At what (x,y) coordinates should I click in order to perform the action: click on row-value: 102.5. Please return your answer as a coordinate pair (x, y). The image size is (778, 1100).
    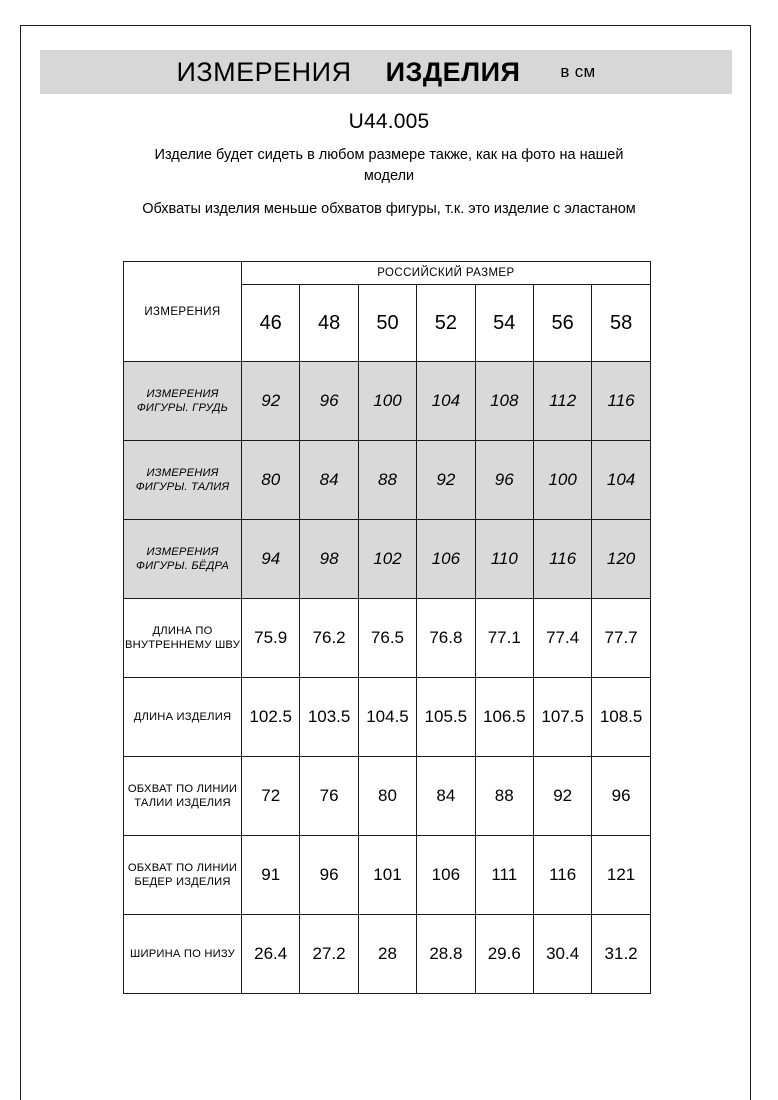
    Looking at the image, I should click on (270, 717).